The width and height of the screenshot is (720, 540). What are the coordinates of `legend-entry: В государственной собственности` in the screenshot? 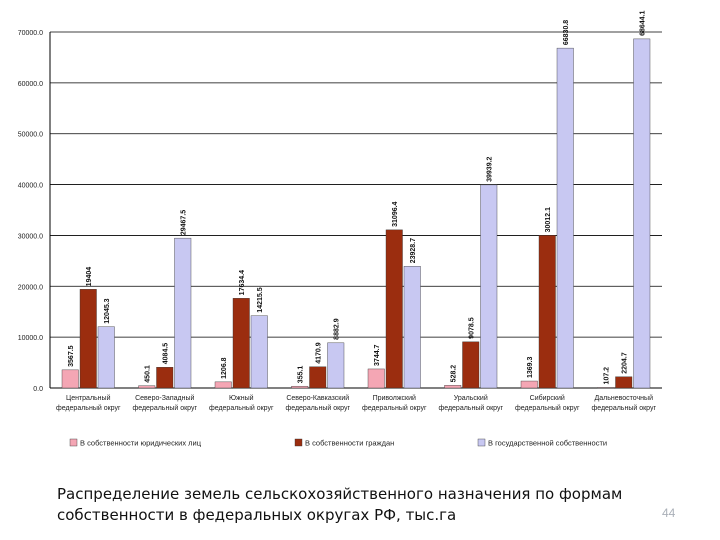 It's located at (547, 443).